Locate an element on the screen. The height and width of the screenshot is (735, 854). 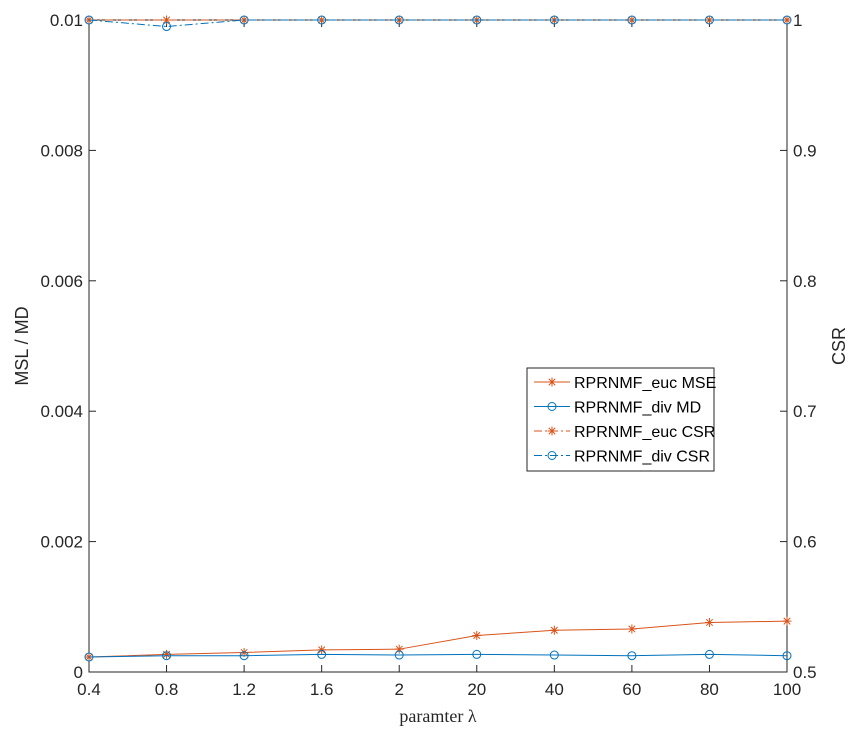
x-tick-label: 1.6 is located at coordinates (322, 689).